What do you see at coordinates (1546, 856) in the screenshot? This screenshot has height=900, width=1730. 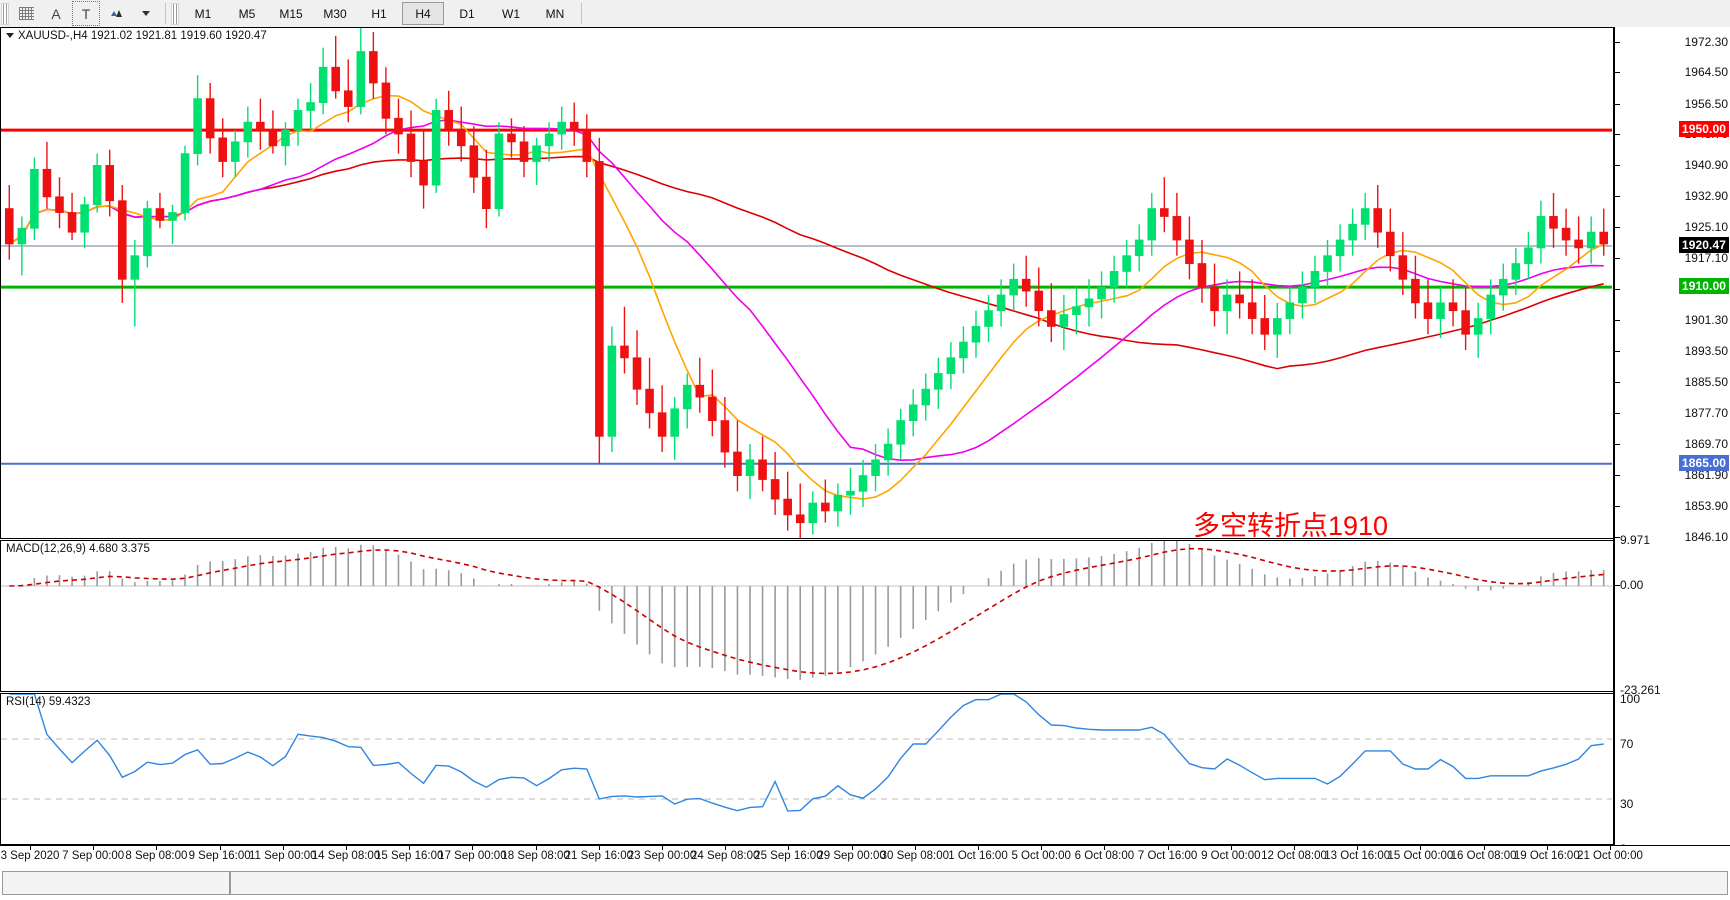 I see `time-axis-label: 19 Oct 16:00` at bounding box center [1546, 856].